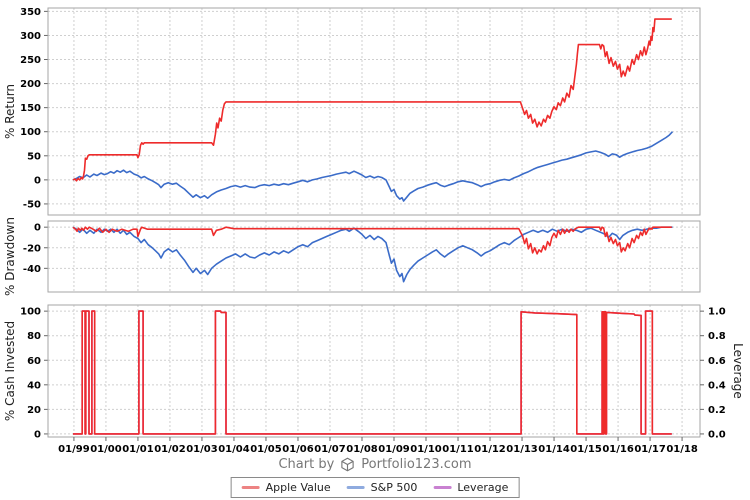 This screenshot has width=750, height=500. Describe the element at coordinates (74, 449) in the screenshot. I see `x-tick-label: 01/99` at that location.